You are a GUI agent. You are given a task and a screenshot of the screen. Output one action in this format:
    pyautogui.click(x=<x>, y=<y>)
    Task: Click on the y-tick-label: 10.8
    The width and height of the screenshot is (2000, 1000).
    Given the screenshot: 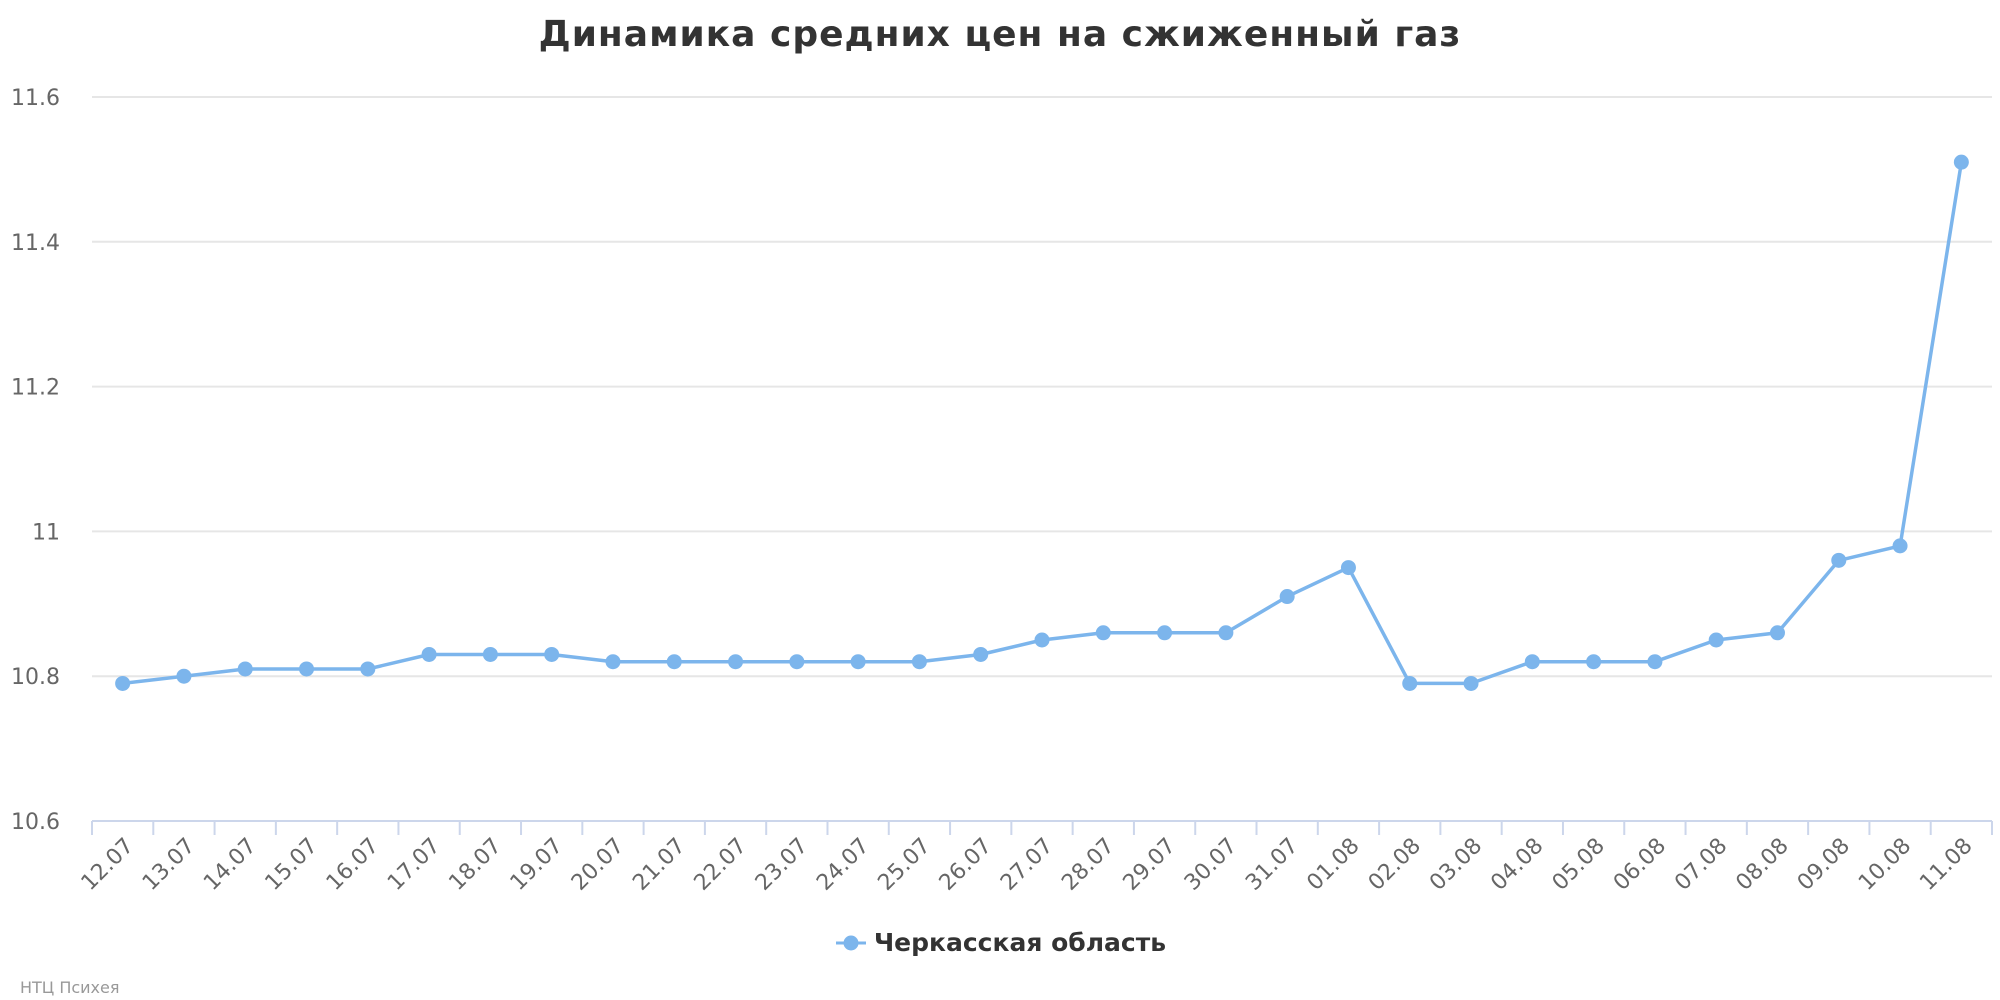 What is the action you would take?
    pyautogui.click(x=35, y=677)
    